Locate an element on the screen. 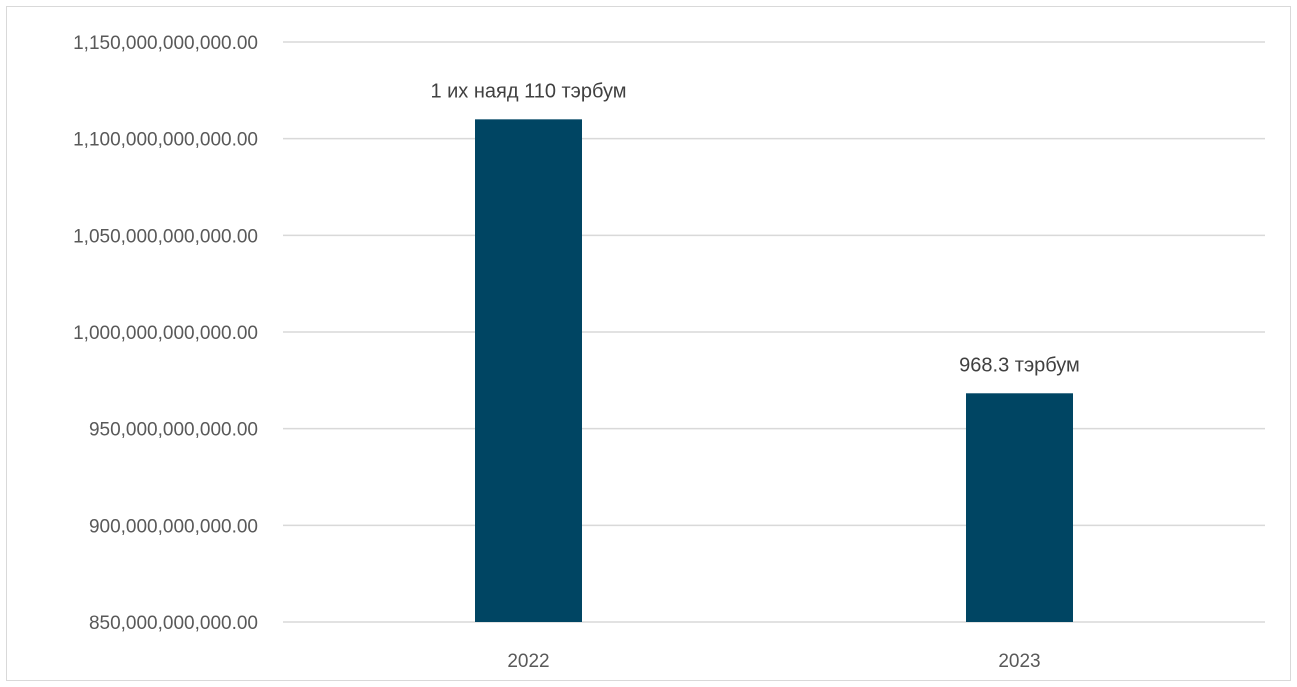  data-label-2022: 1 их наяд 110 тэрбум is located at coordinates (528, 91).